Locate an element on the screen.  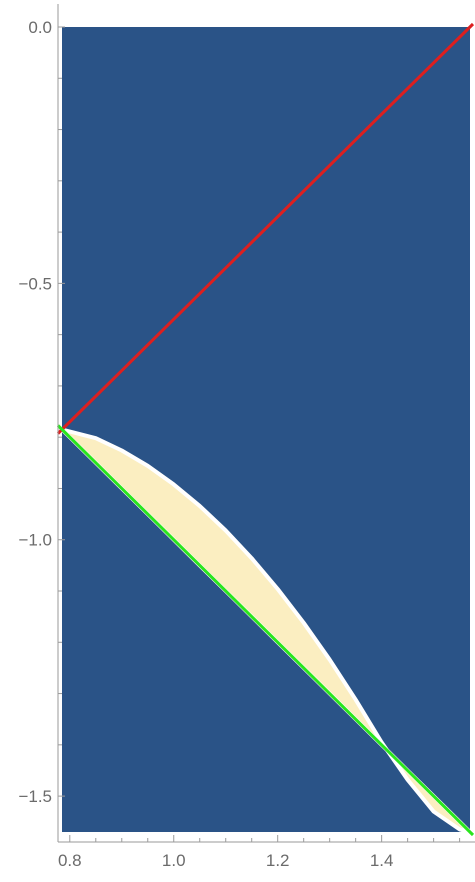
y-axis-ticks: 0.0 −0.5 −1.0 −1.5 is located at coordinates (41, 412).